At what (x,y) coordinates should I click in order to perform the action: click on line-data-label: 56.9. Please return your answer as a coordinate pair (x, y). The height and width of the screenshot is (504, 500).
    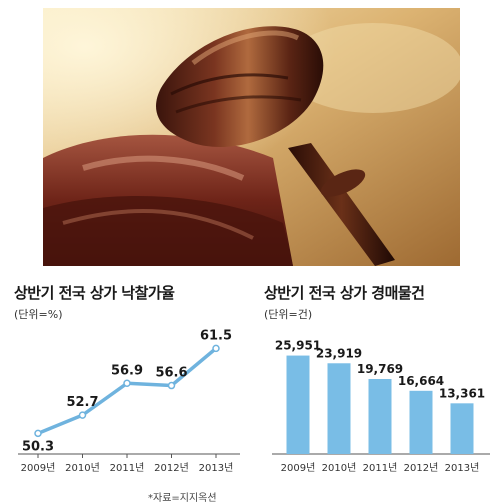
    Looking at the image, I should click on (127, 370).